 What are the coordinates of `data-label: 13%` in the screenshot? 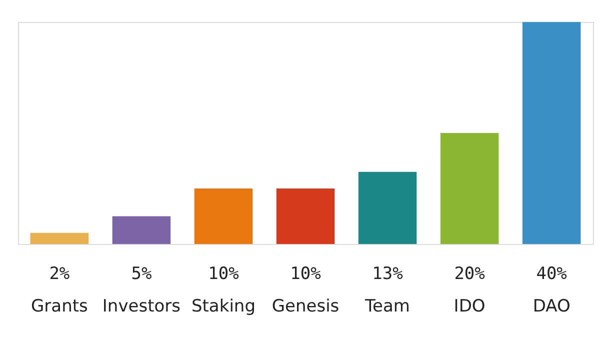 It's located at (387, 274).